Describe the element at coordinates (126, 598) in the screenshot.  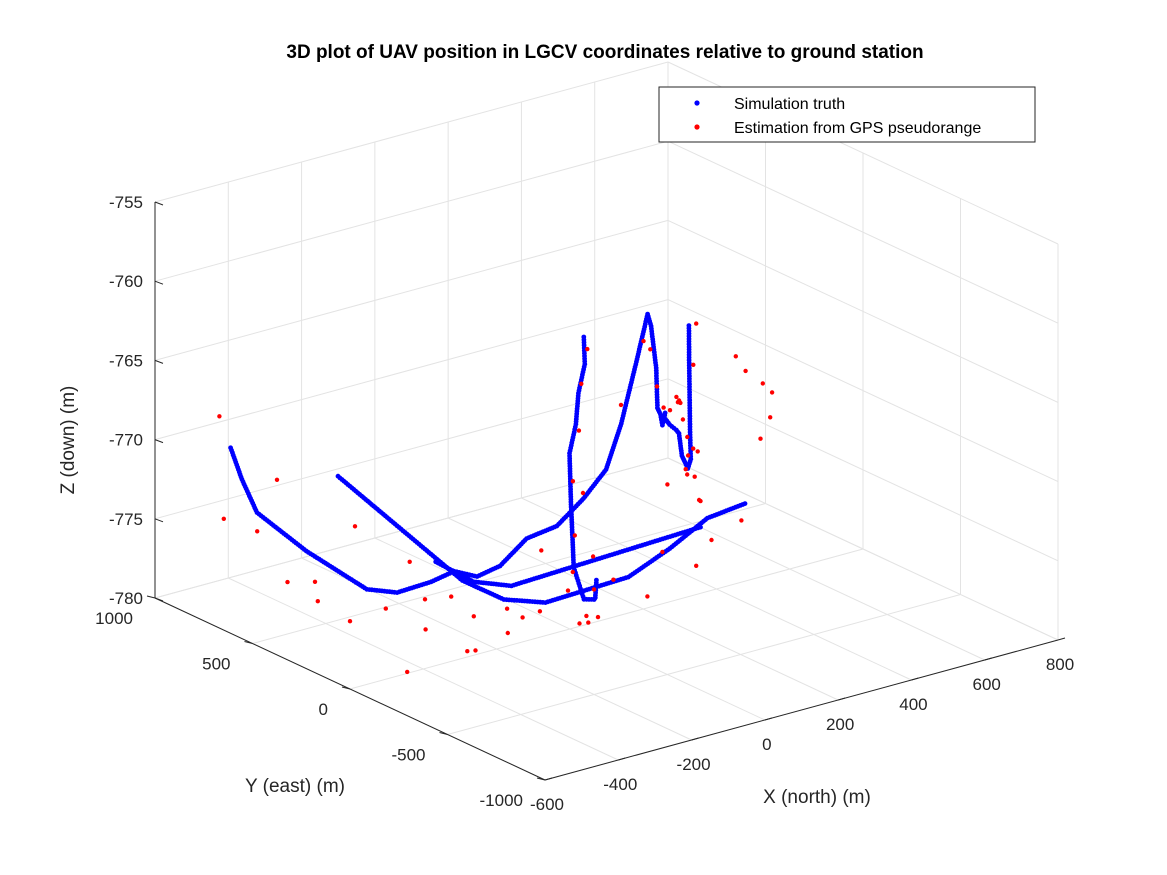
I see `z-tick-label: -780` at that location.